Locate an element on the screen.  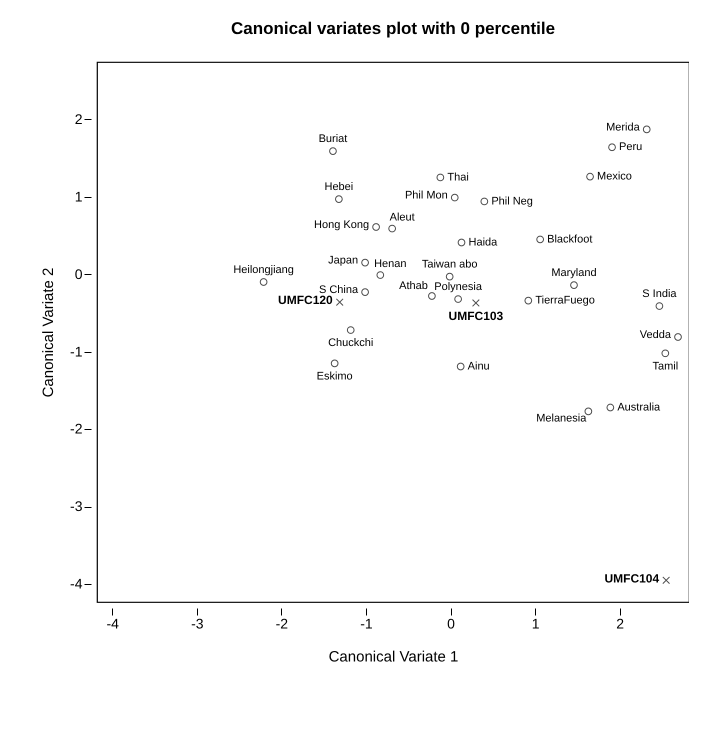
annotation: Blackfoot is located at coordinates (569, 239).